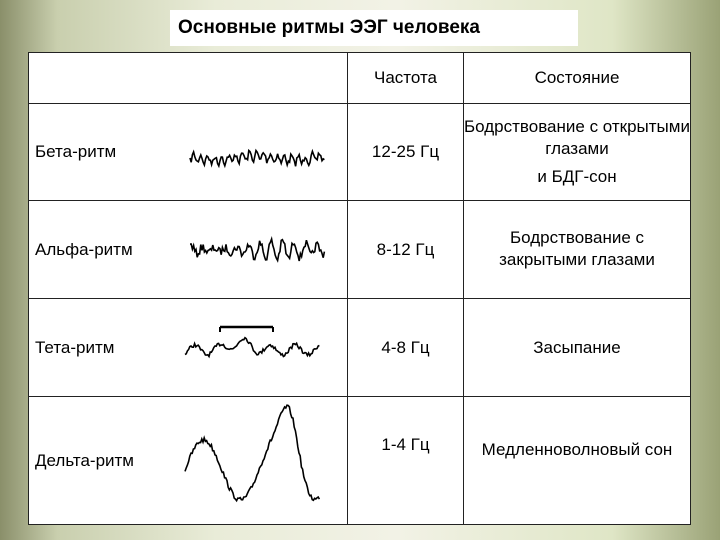 The image size is (720, 540). I want to click on state: Медленноволновый сон, so click(577, 449).